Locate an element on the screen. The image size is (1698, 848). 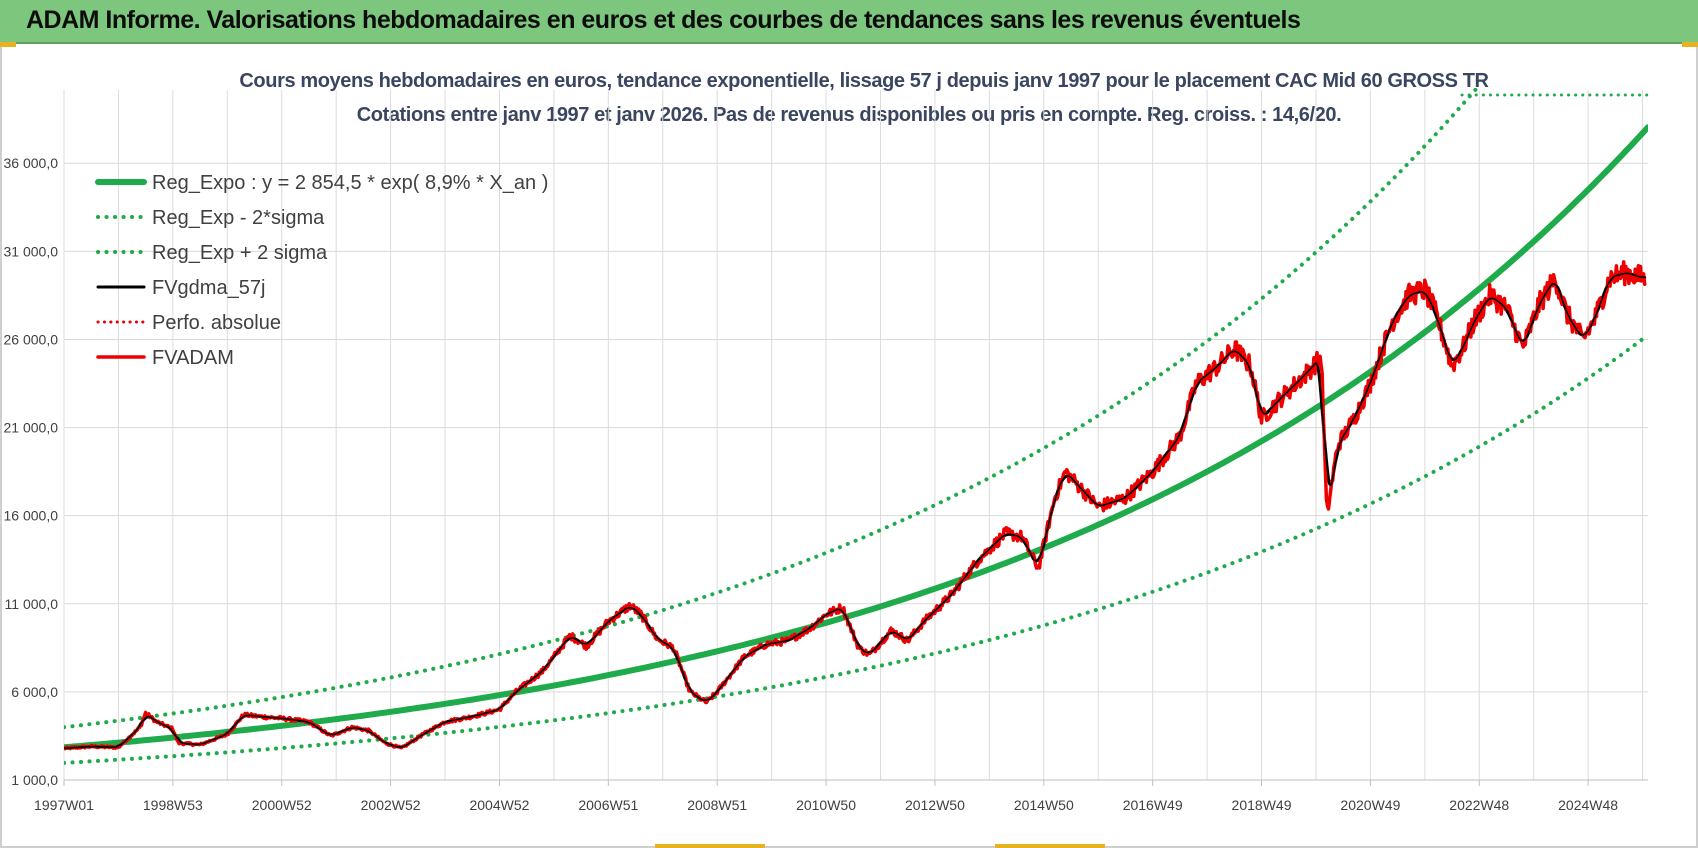
x-tick-label: 2014W50 is located at coordinates (1044, 805).